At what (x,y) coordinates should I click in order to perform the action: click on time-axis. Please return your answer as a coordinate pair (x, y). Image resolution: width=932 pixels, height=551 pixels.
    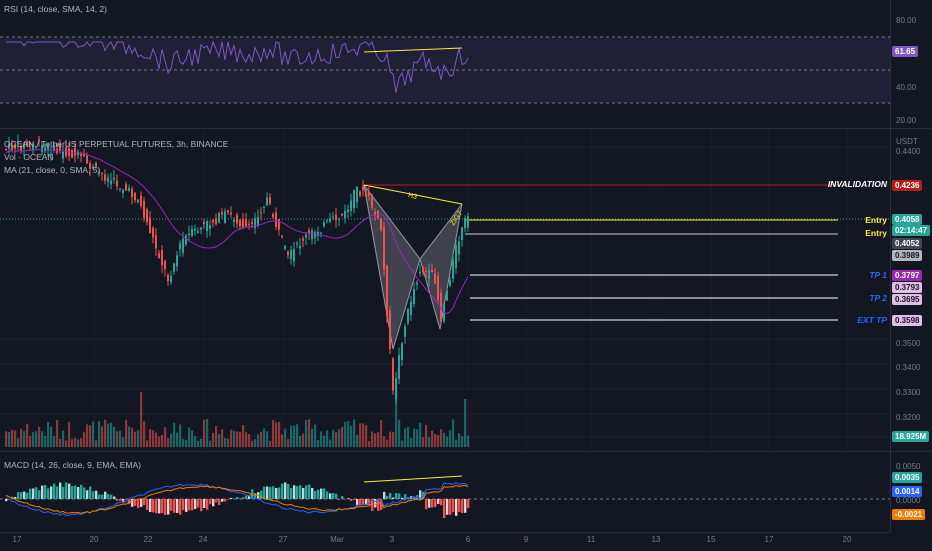
    Looking at the image, I should click on (445, 541).